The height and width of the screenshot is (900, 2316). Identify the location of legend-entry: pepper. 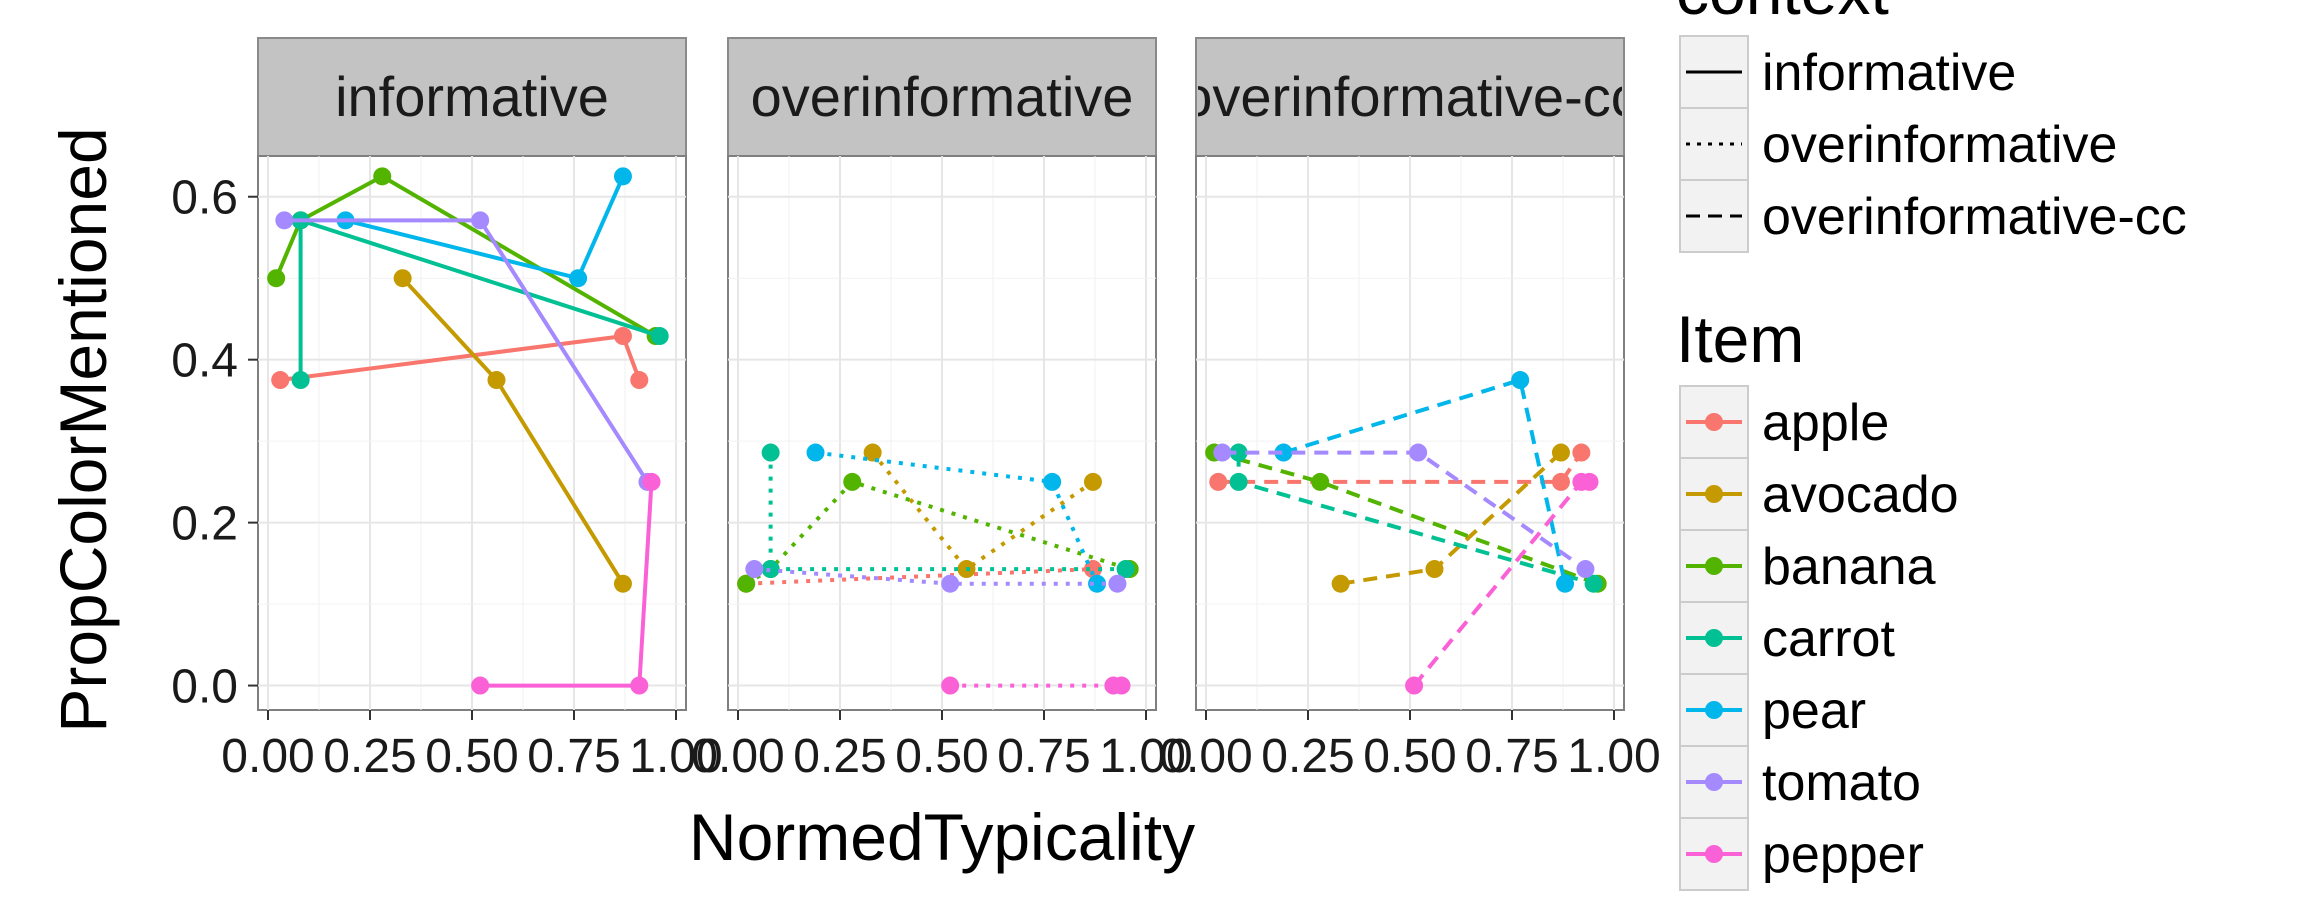
(1801, 854).